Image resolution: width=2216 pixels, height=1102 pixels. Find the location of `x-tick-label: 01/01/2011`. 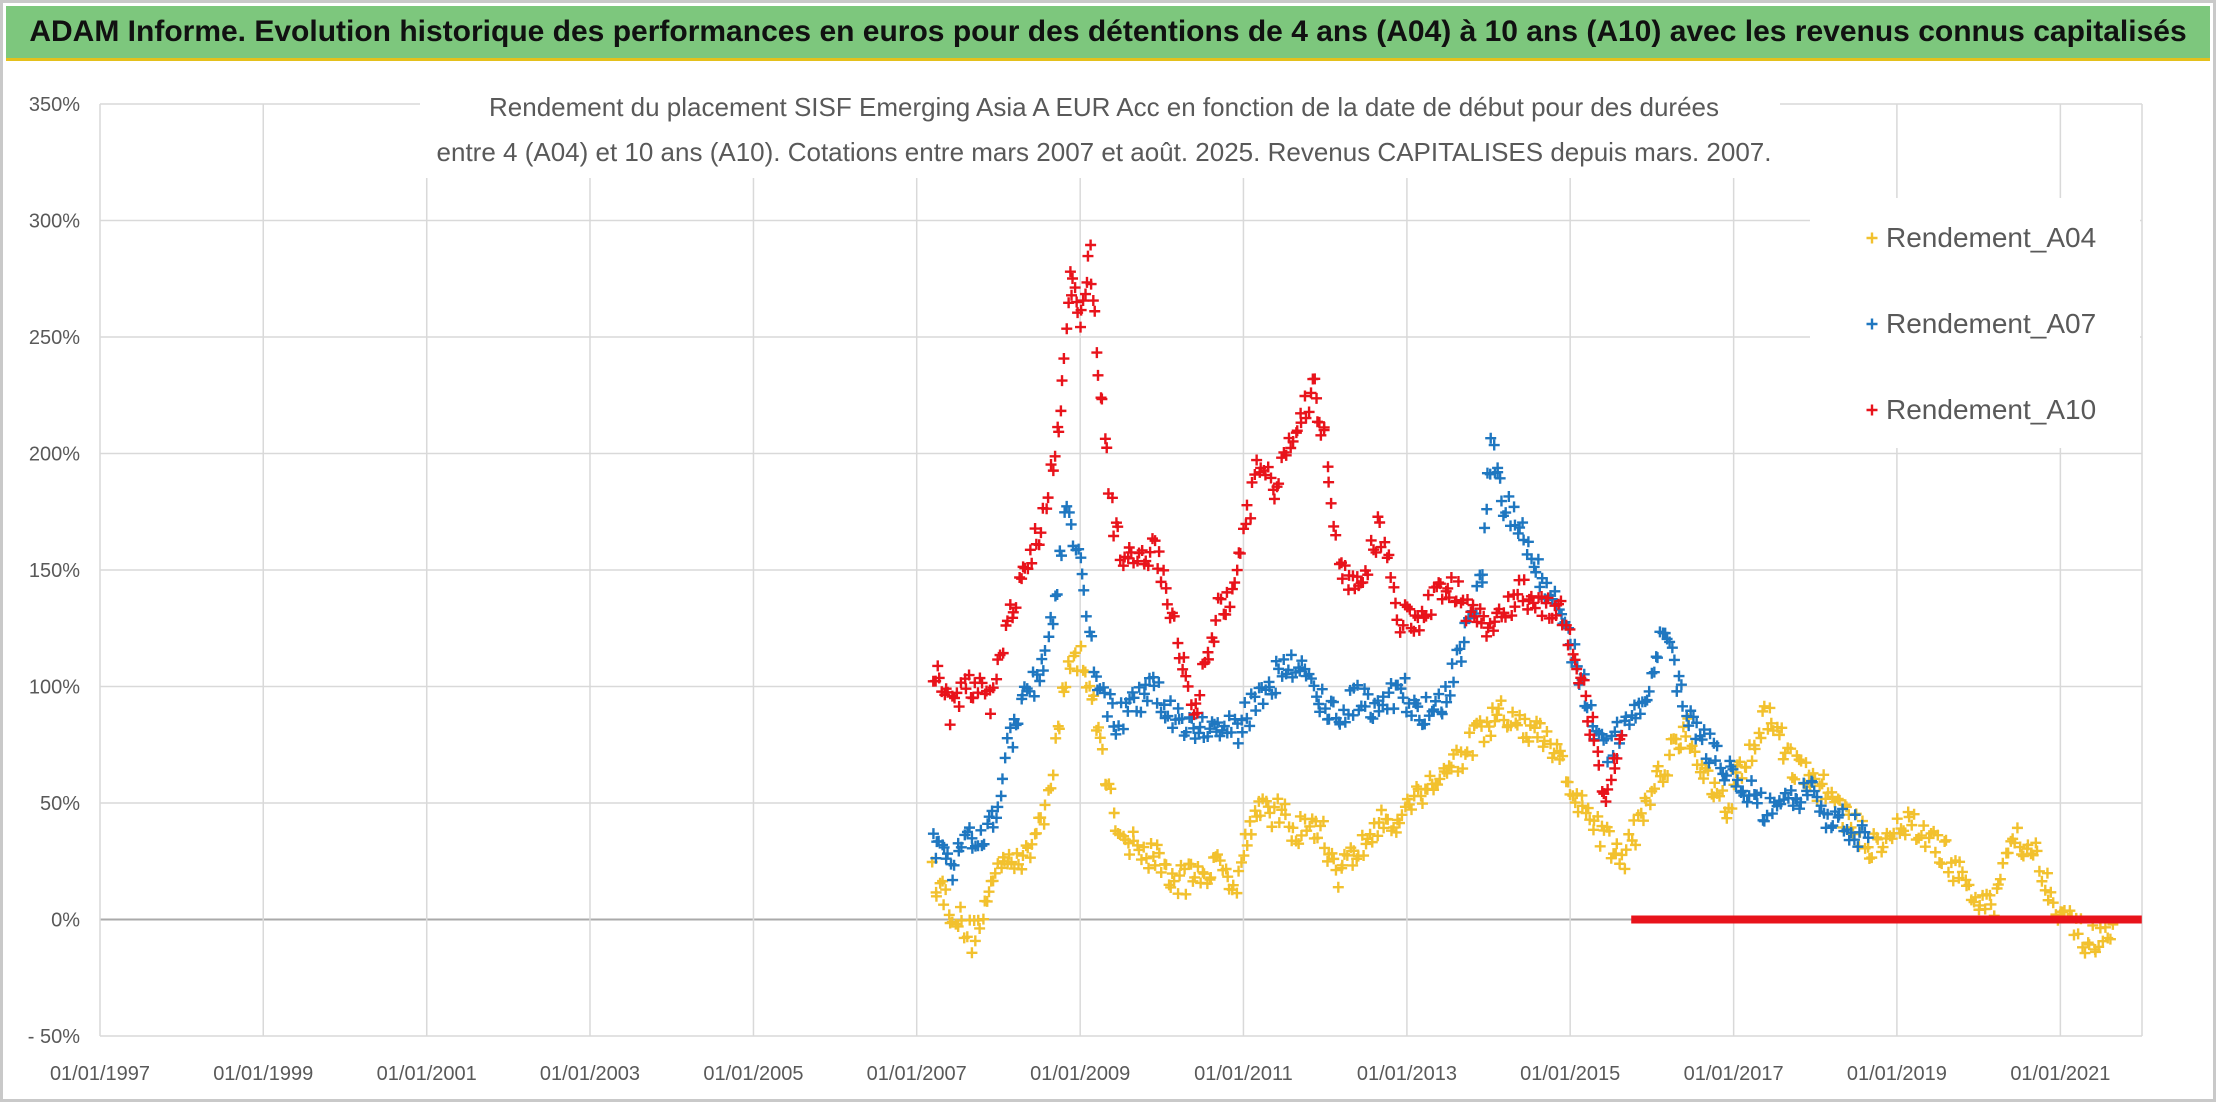

x-tick-label: 01/01/2011 is located at coordinates (1243, 1074).